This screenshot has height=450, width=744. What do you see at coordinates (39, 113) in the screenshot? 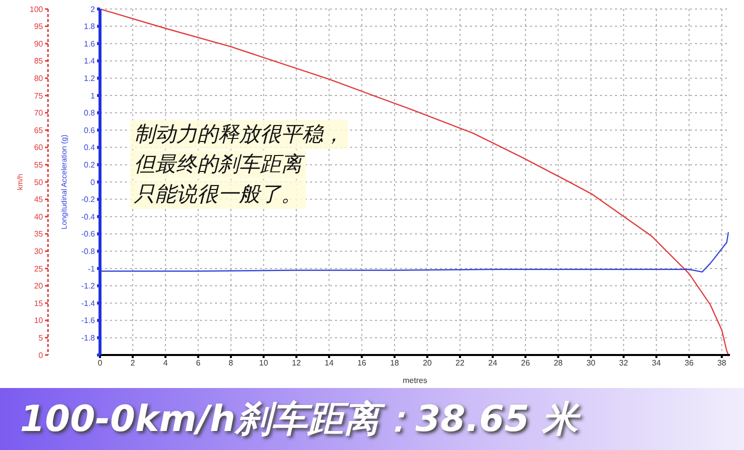
I see `y2-tick-label: 70` at bounding box center [39, 113].